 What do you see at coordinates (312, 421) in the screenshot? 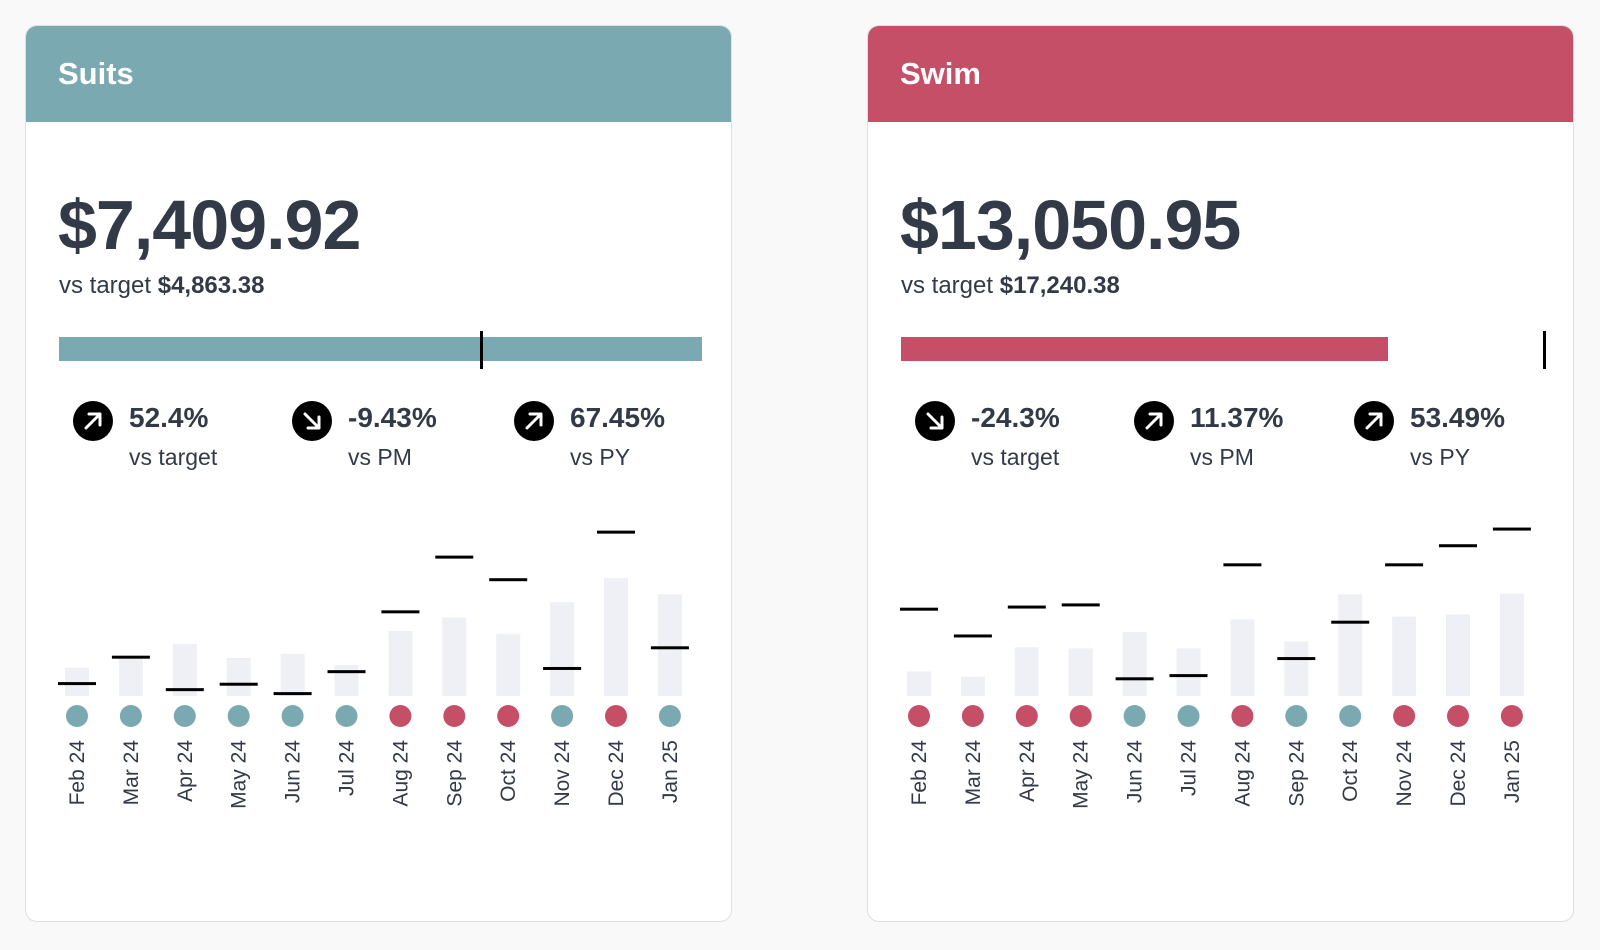
I see `arrow-down-right-icon` at bounding box center [312, 421].